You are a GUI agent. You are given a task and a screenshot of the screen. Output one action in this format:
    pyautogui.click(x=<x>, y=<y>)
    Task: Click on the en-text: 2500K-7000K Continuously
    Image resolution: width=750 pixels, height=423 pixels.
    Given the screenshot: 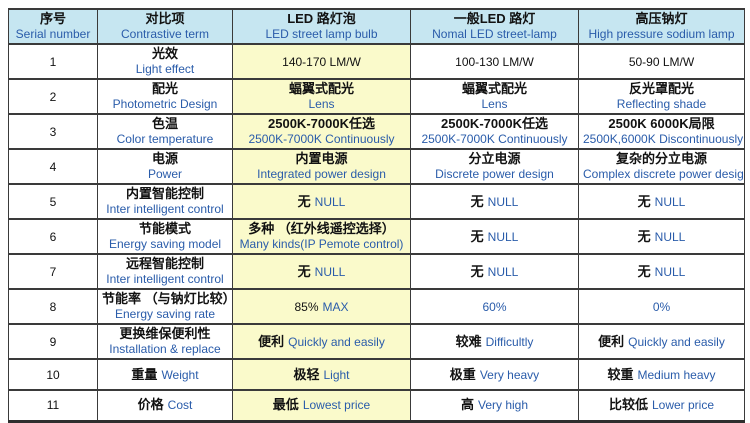 What is the action you would take?
    pyautogui.click(x=494, y=139)
    